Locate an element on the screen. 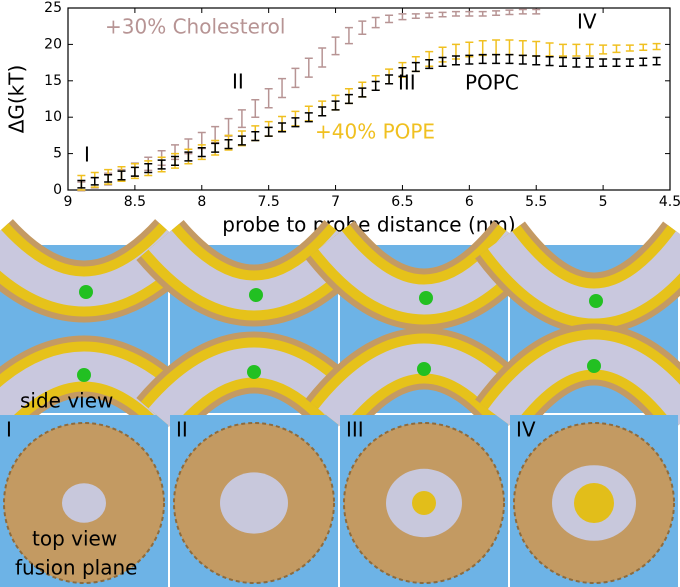 The height and width of the screenshot is (587, 680). panel-label: II is located at coordinates (182, 430).